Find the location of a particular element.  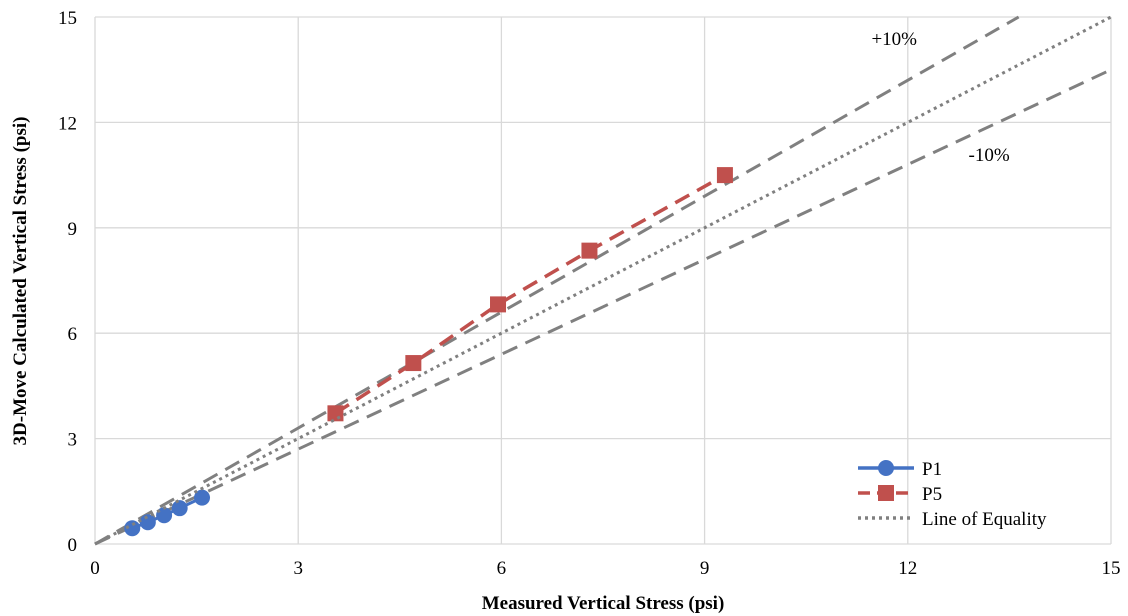

x-tick-label: 12 is located at coordinates (907, 568).